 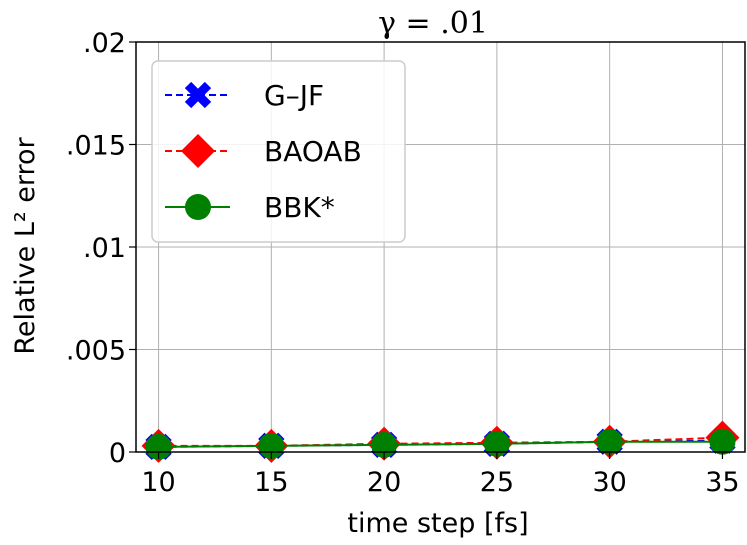 I want to click on series-circle, so click(x=440, y=444).